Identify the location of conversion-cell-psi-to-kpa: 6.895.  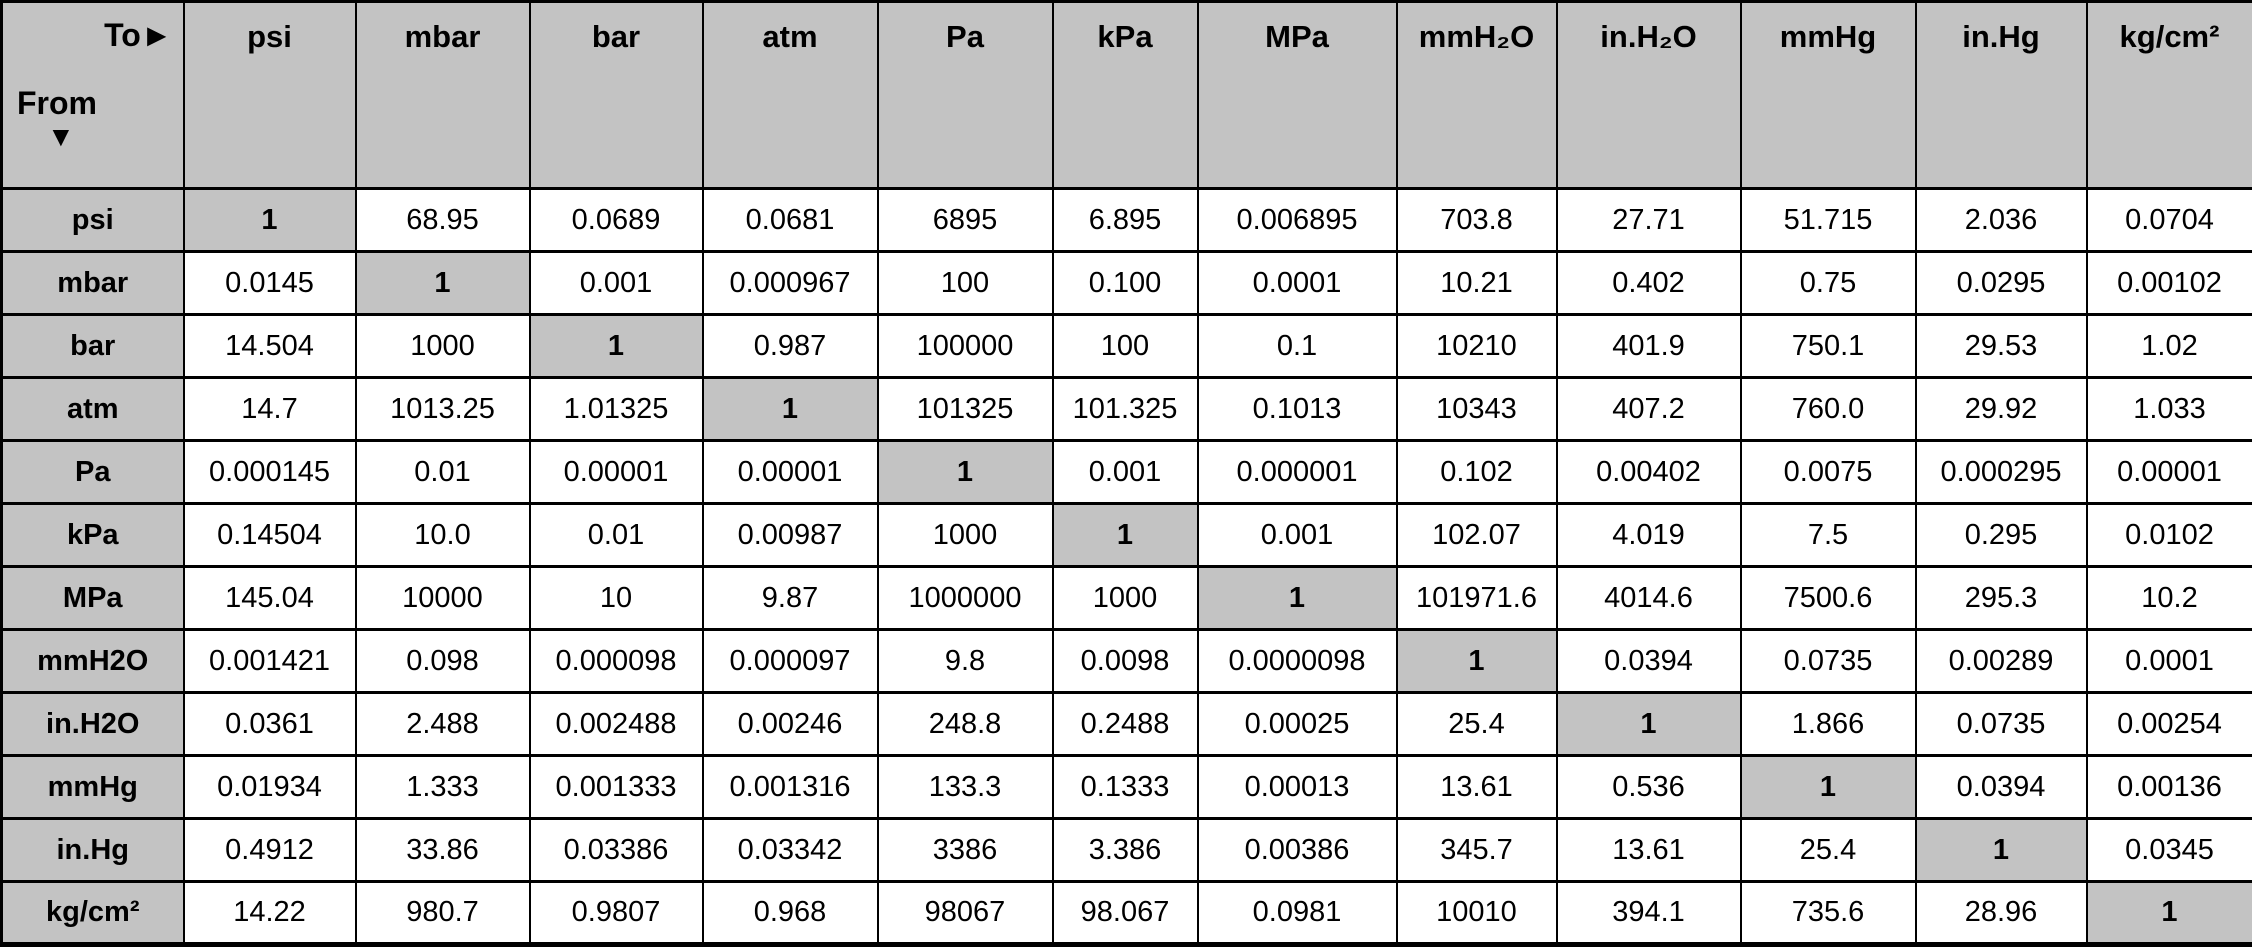
(1125, 220).